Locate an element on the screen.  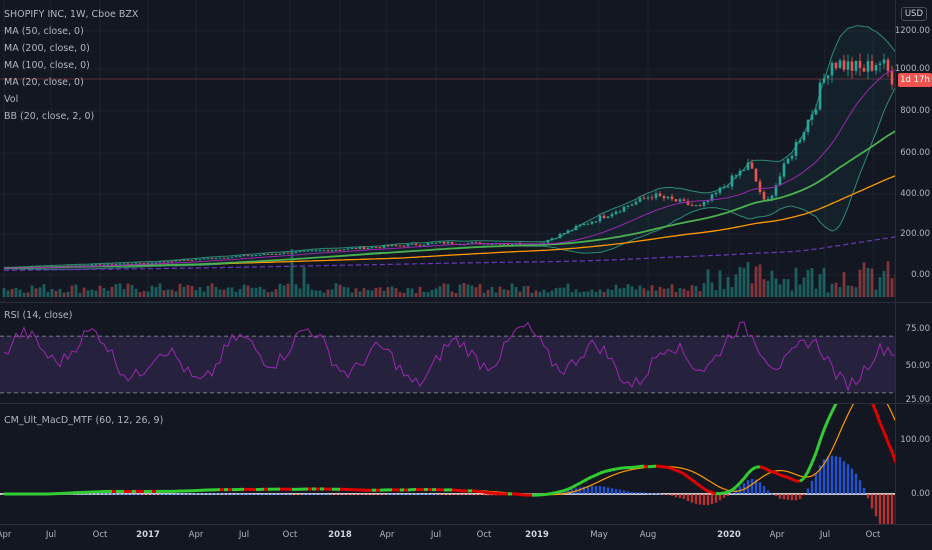
currency-label: USD is located at coordinates (913, 14).